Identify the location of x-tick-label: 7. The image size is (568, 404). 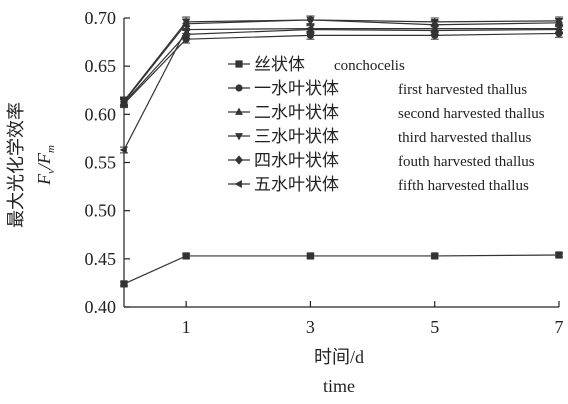
(559, 327).